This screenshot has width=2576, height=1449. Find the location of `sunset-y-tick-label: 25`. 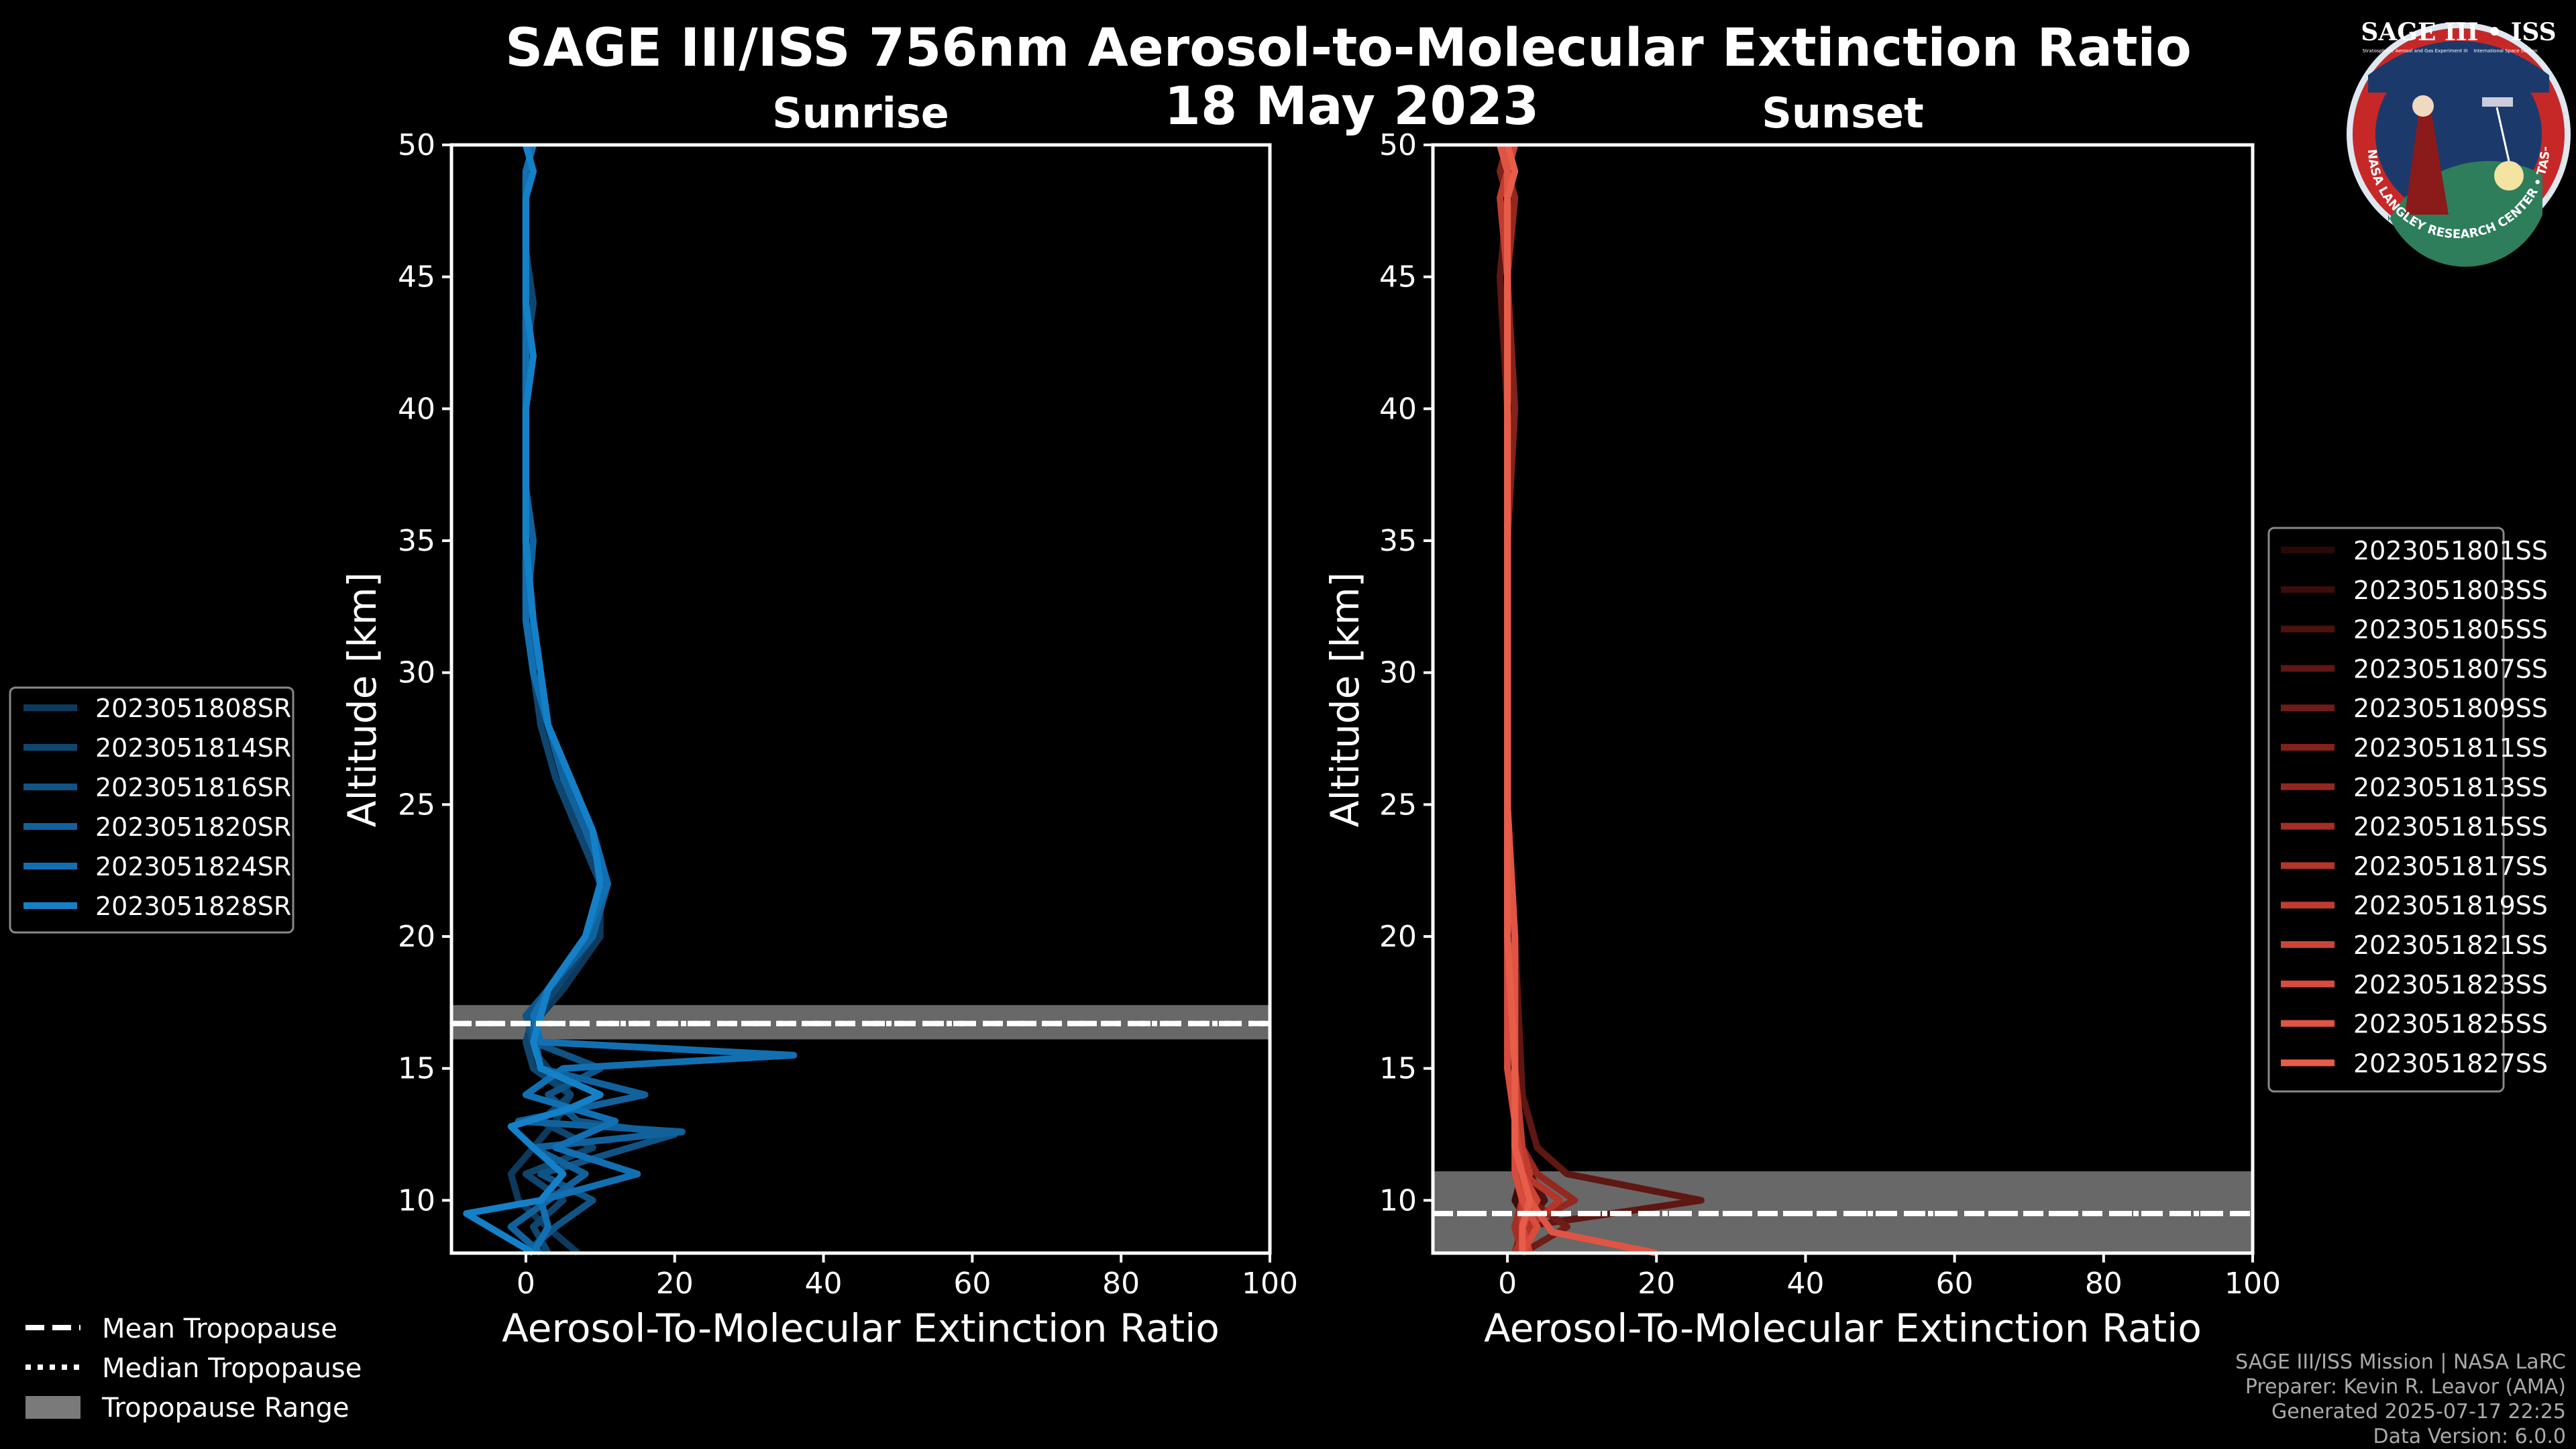

sunset-y-tick-label: 25 is located at coordinates (1398, 805).